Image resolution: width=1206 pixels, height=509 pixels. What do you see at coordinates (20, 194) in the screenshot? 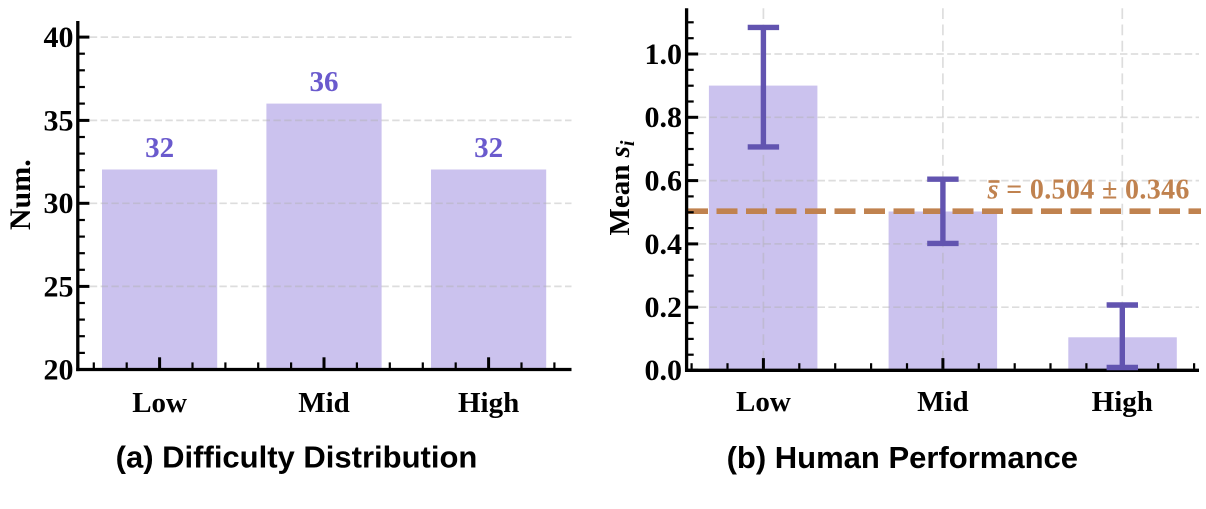
I see `svg-text: Num.` at bounding box center [20, 194].